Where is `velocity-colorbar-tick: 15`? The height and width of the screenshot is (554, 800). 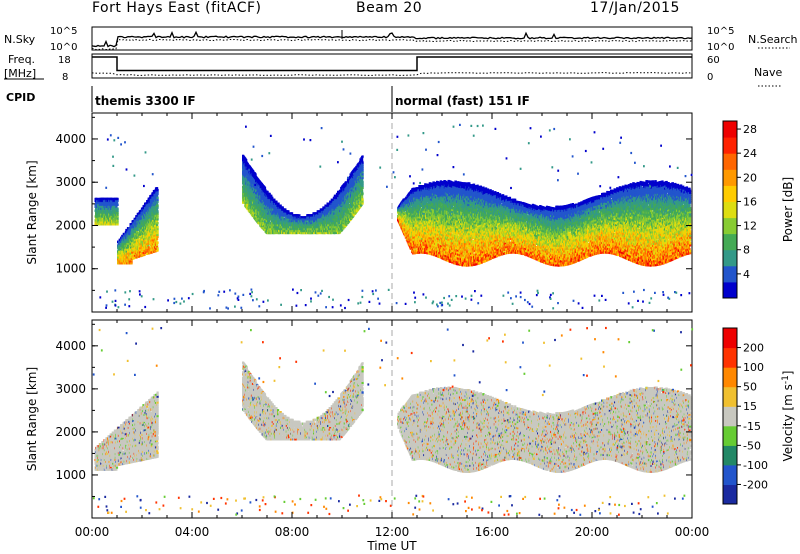 velocity-colorbar-tick: 15 is located at coordinates (750, 406).